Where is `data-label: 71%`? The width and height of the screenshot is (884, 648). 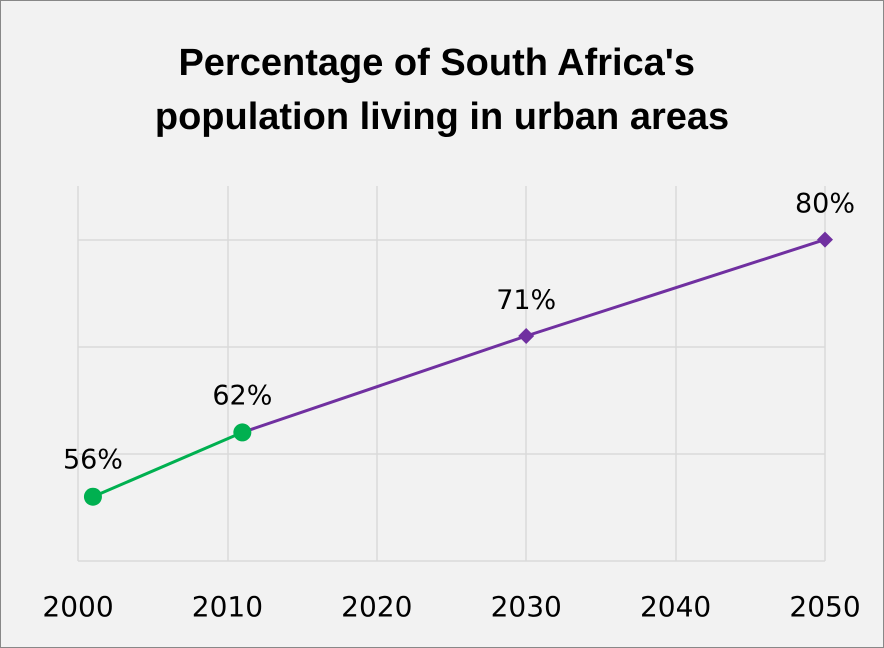 data-label: 71% is located at coordinates (526, 300).